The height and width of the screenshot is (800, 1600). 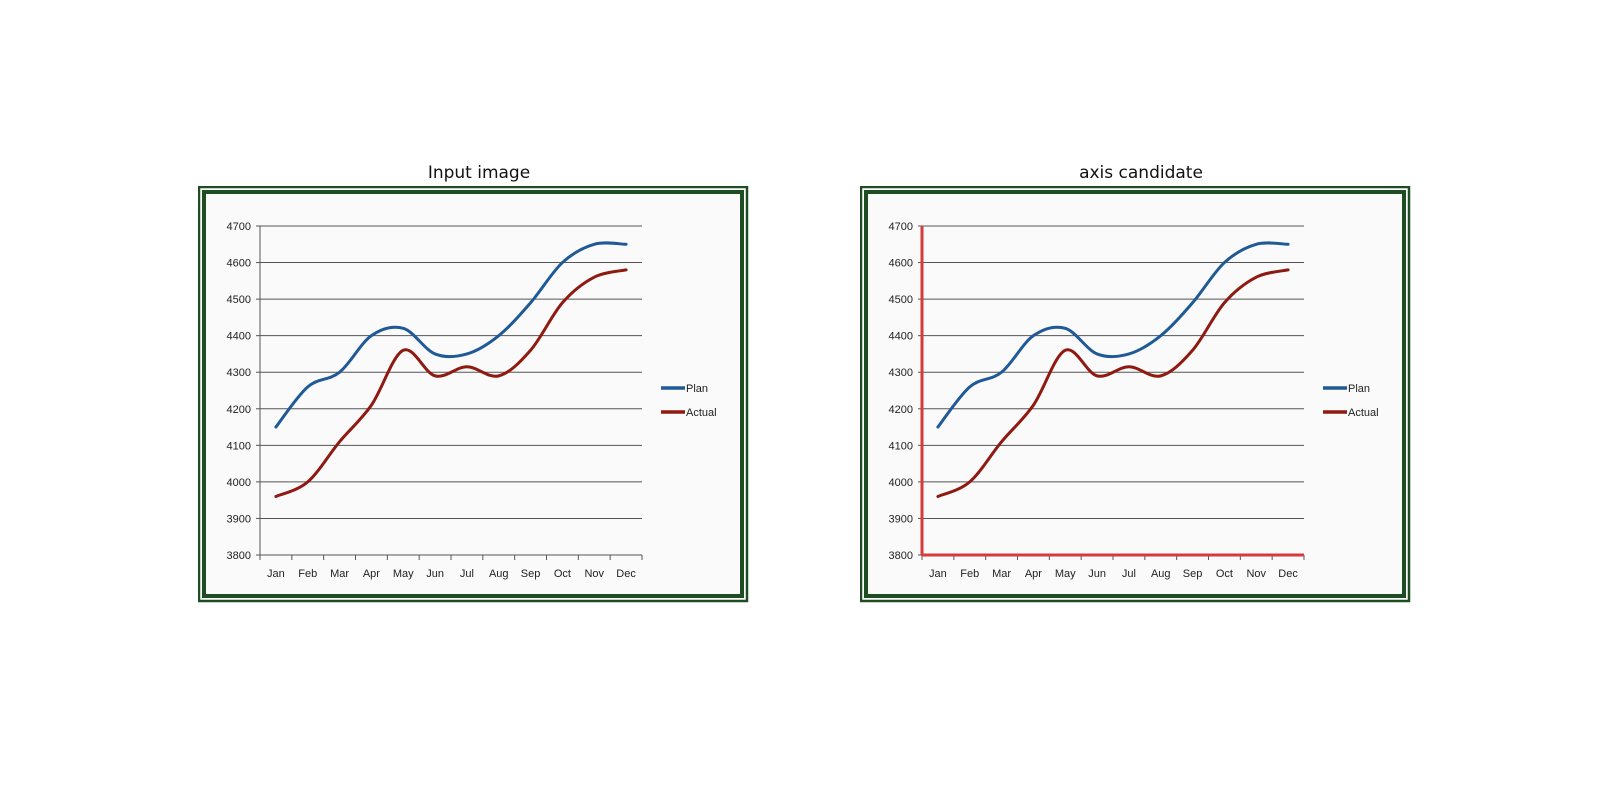 What do you see at coordinates (1141, 173) in the screenshot?
I see `panel-title: axis candidate` at bounding box center [1141, 173].